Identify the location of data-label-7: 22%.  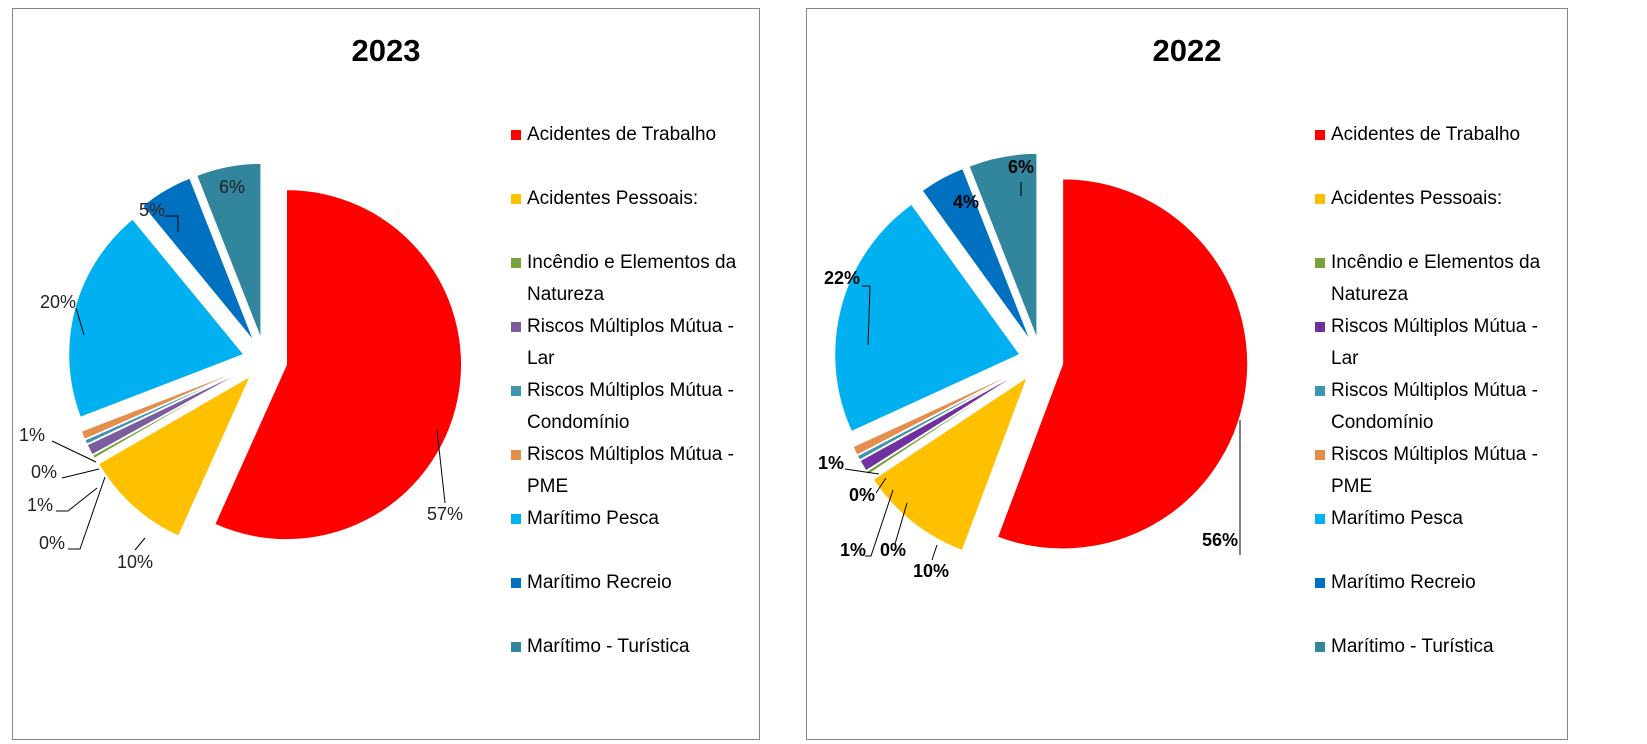
(842, 278).